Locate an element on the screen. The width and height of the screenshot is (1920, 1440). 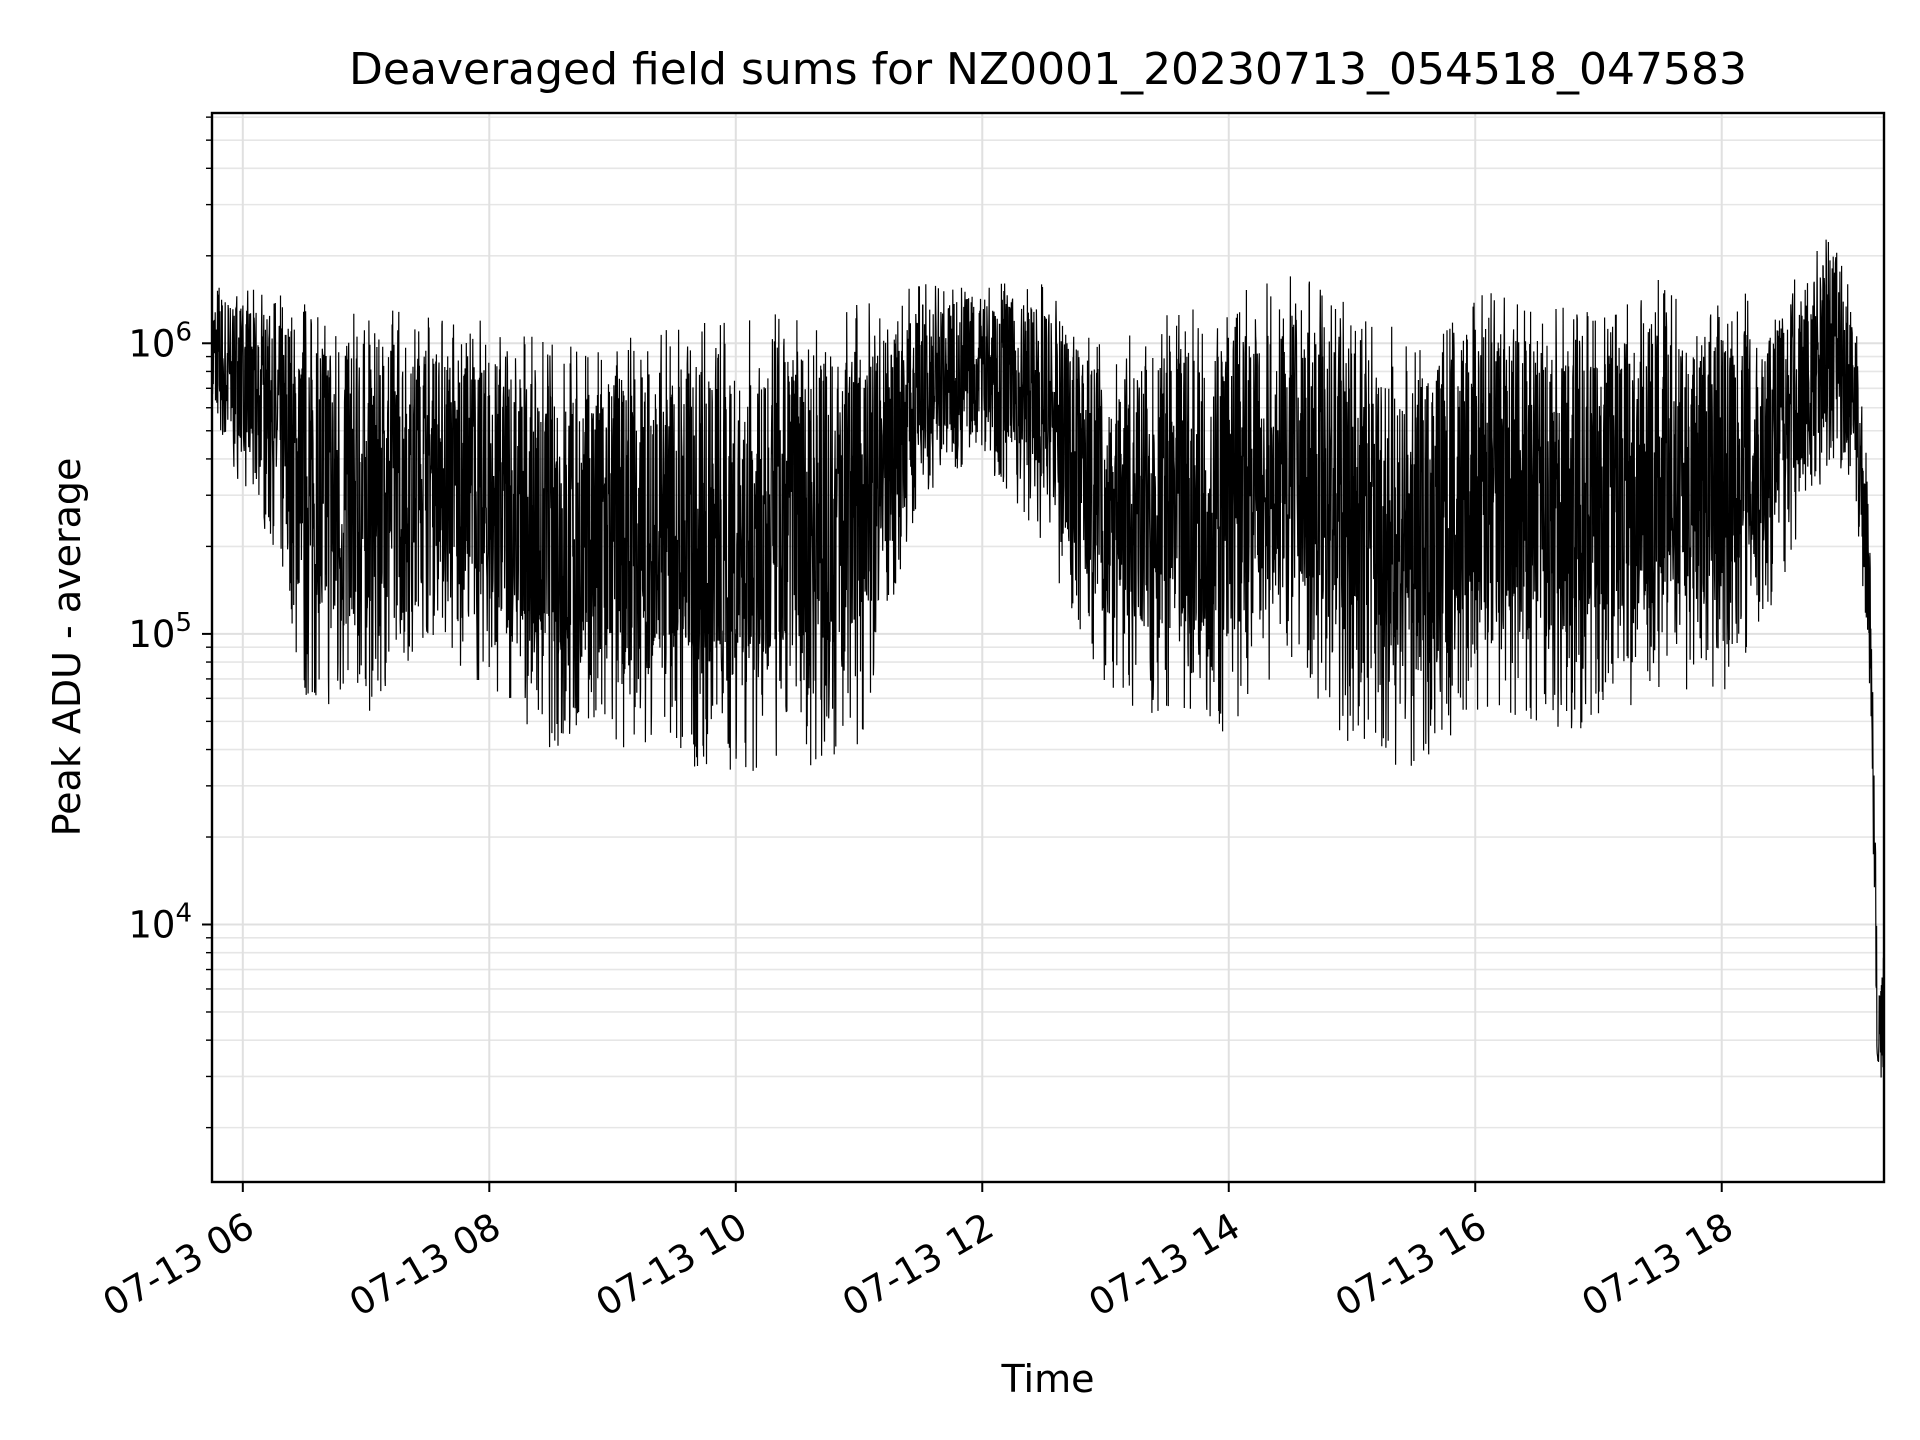
y-axis: 104 105 106 is located at coordinates (170, 622).